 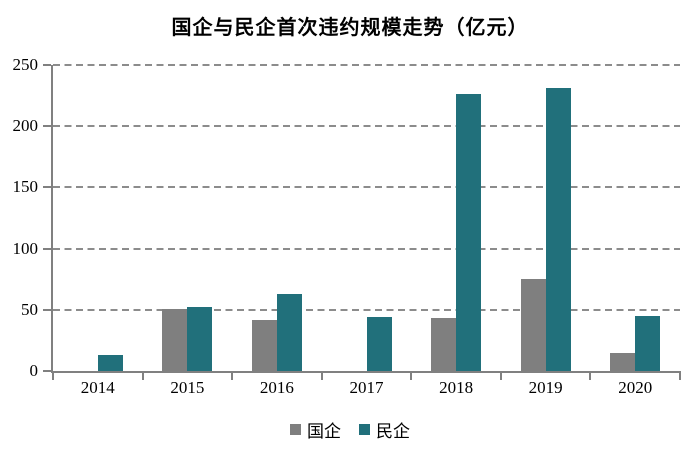 What do you see at coordinates (52, 219) in the screenshot?
I see `y-axis-line` at bounding box center [52, 219].